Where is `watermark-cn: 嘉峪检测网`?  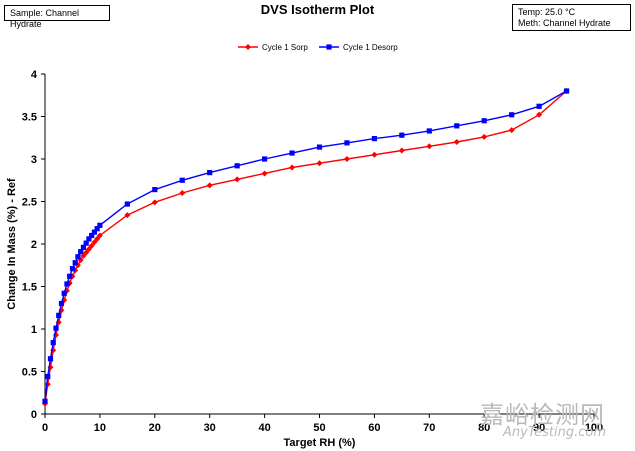
watermark-cn: 嘉峪检测网 is located at coordinates (542, 415).